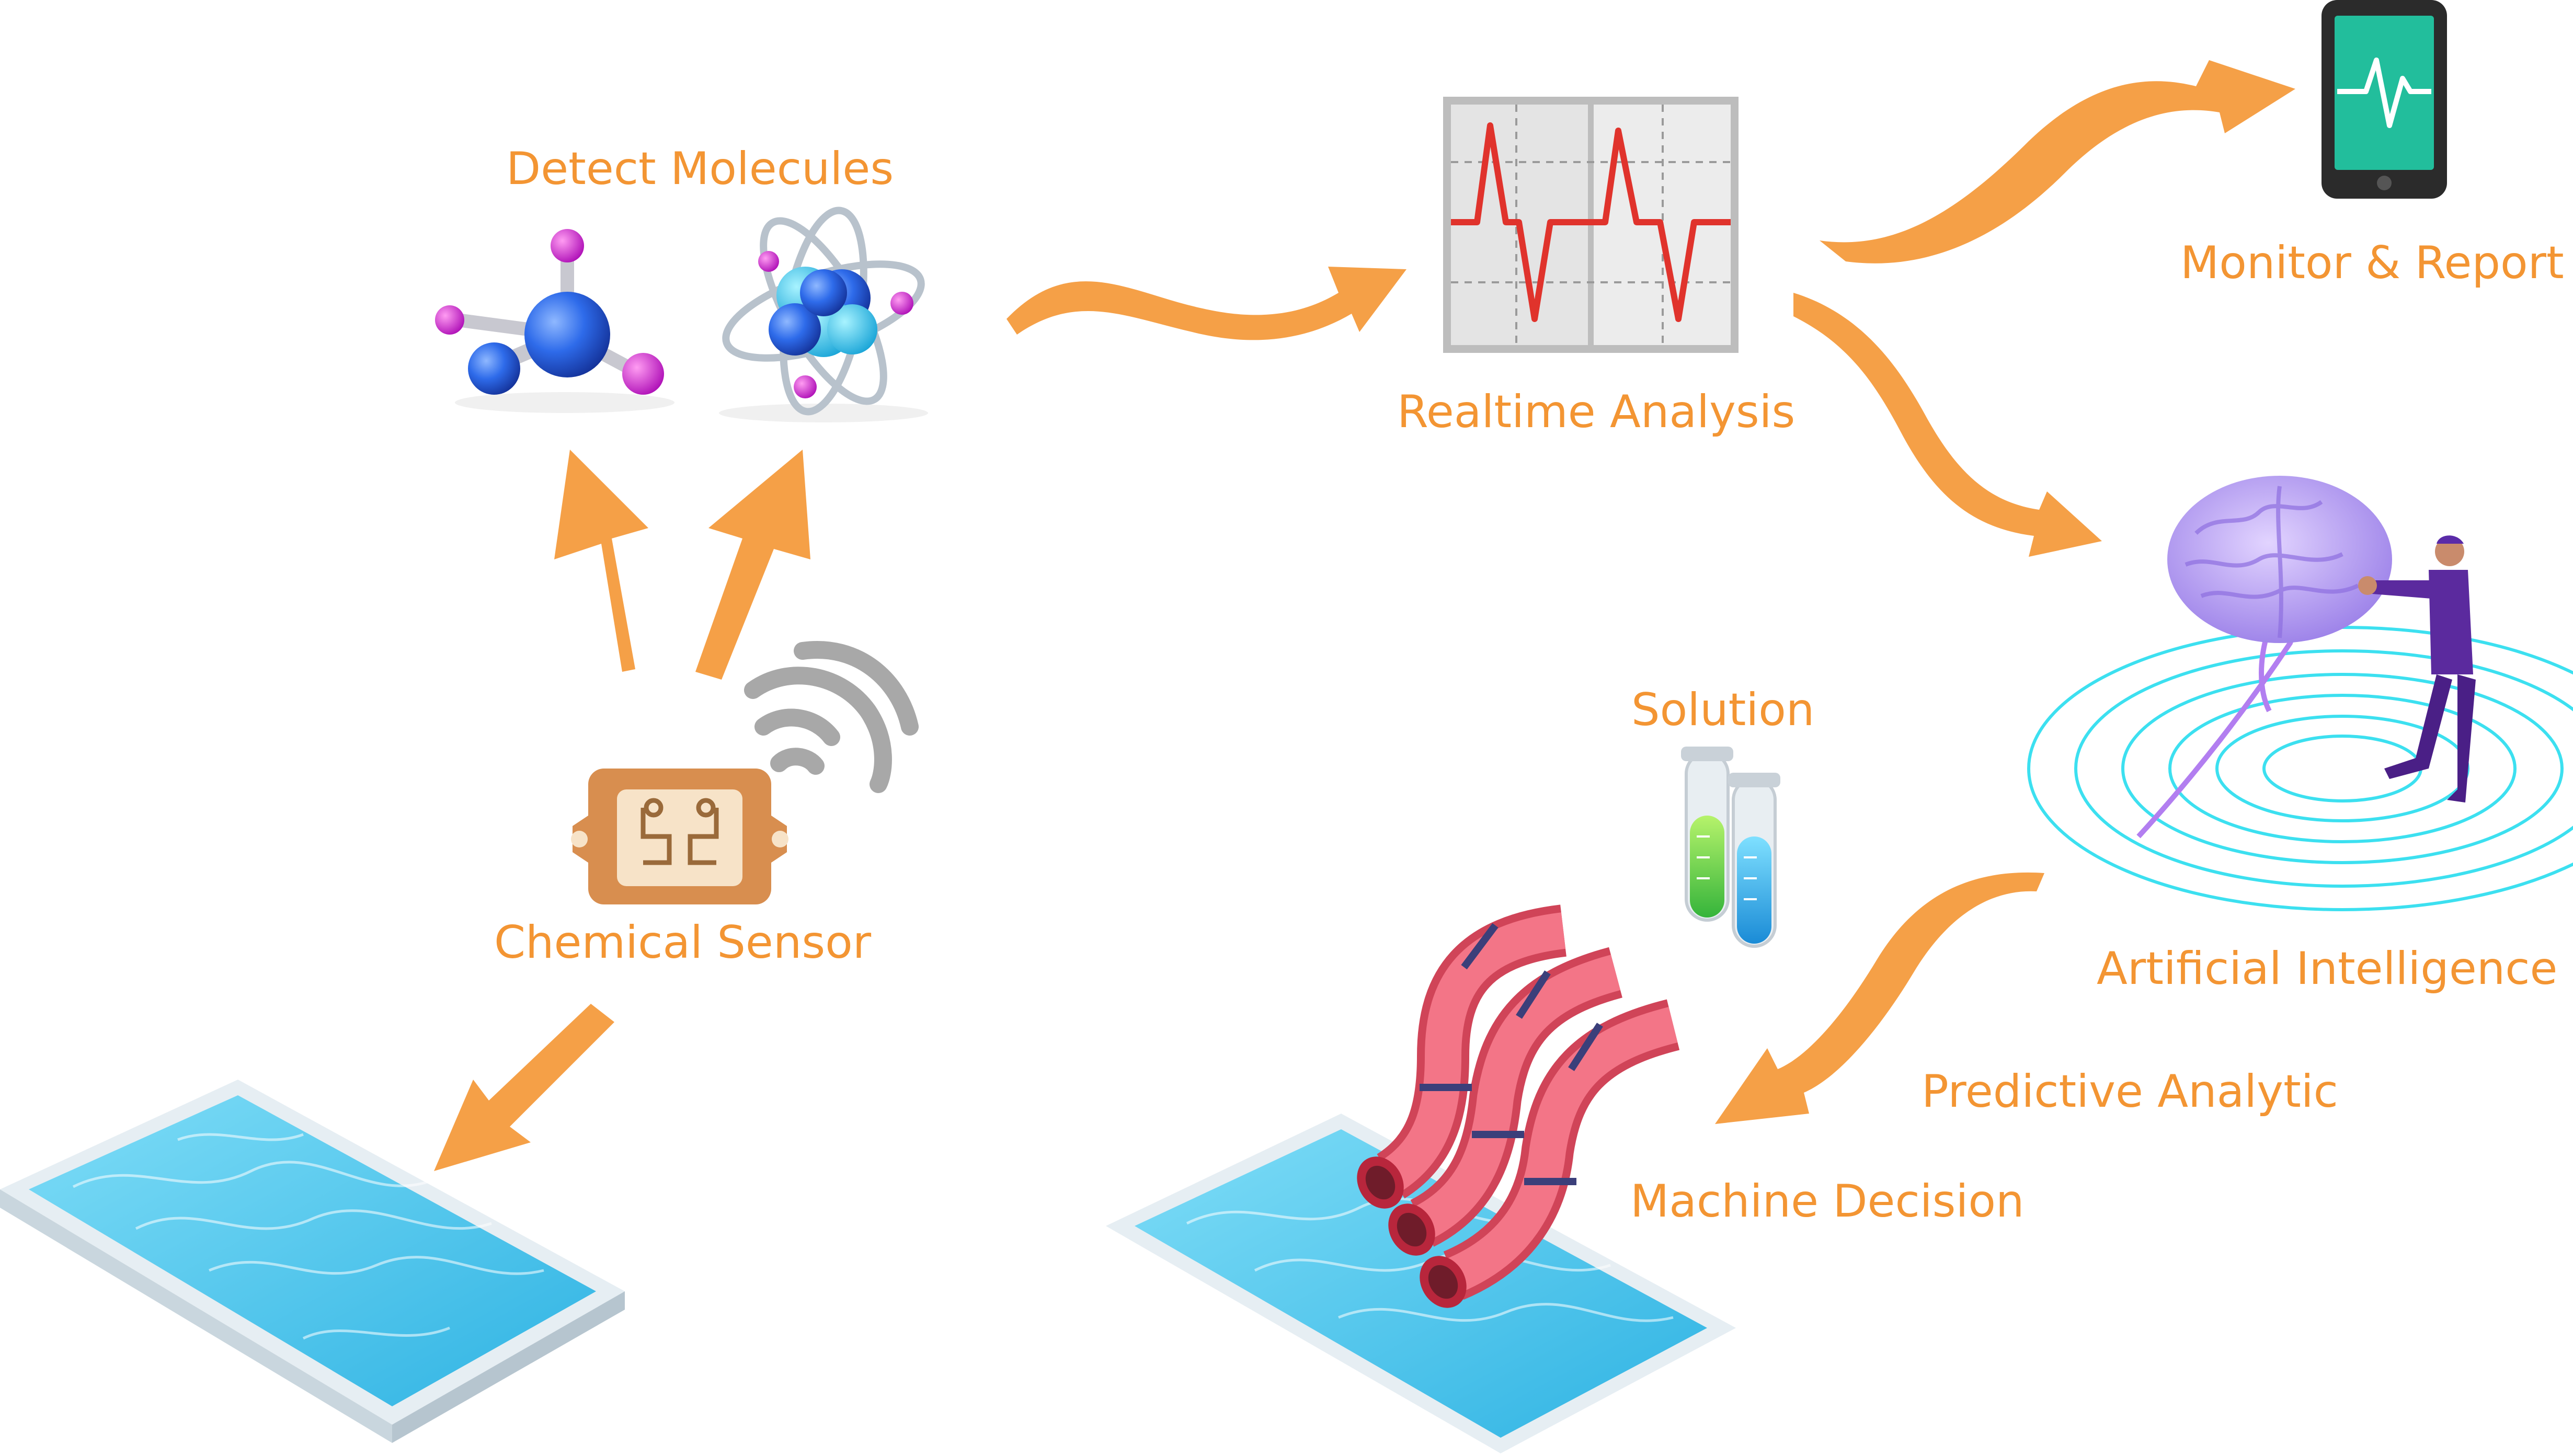  I want to click on solution-label: Solution, so click(1723, 710).